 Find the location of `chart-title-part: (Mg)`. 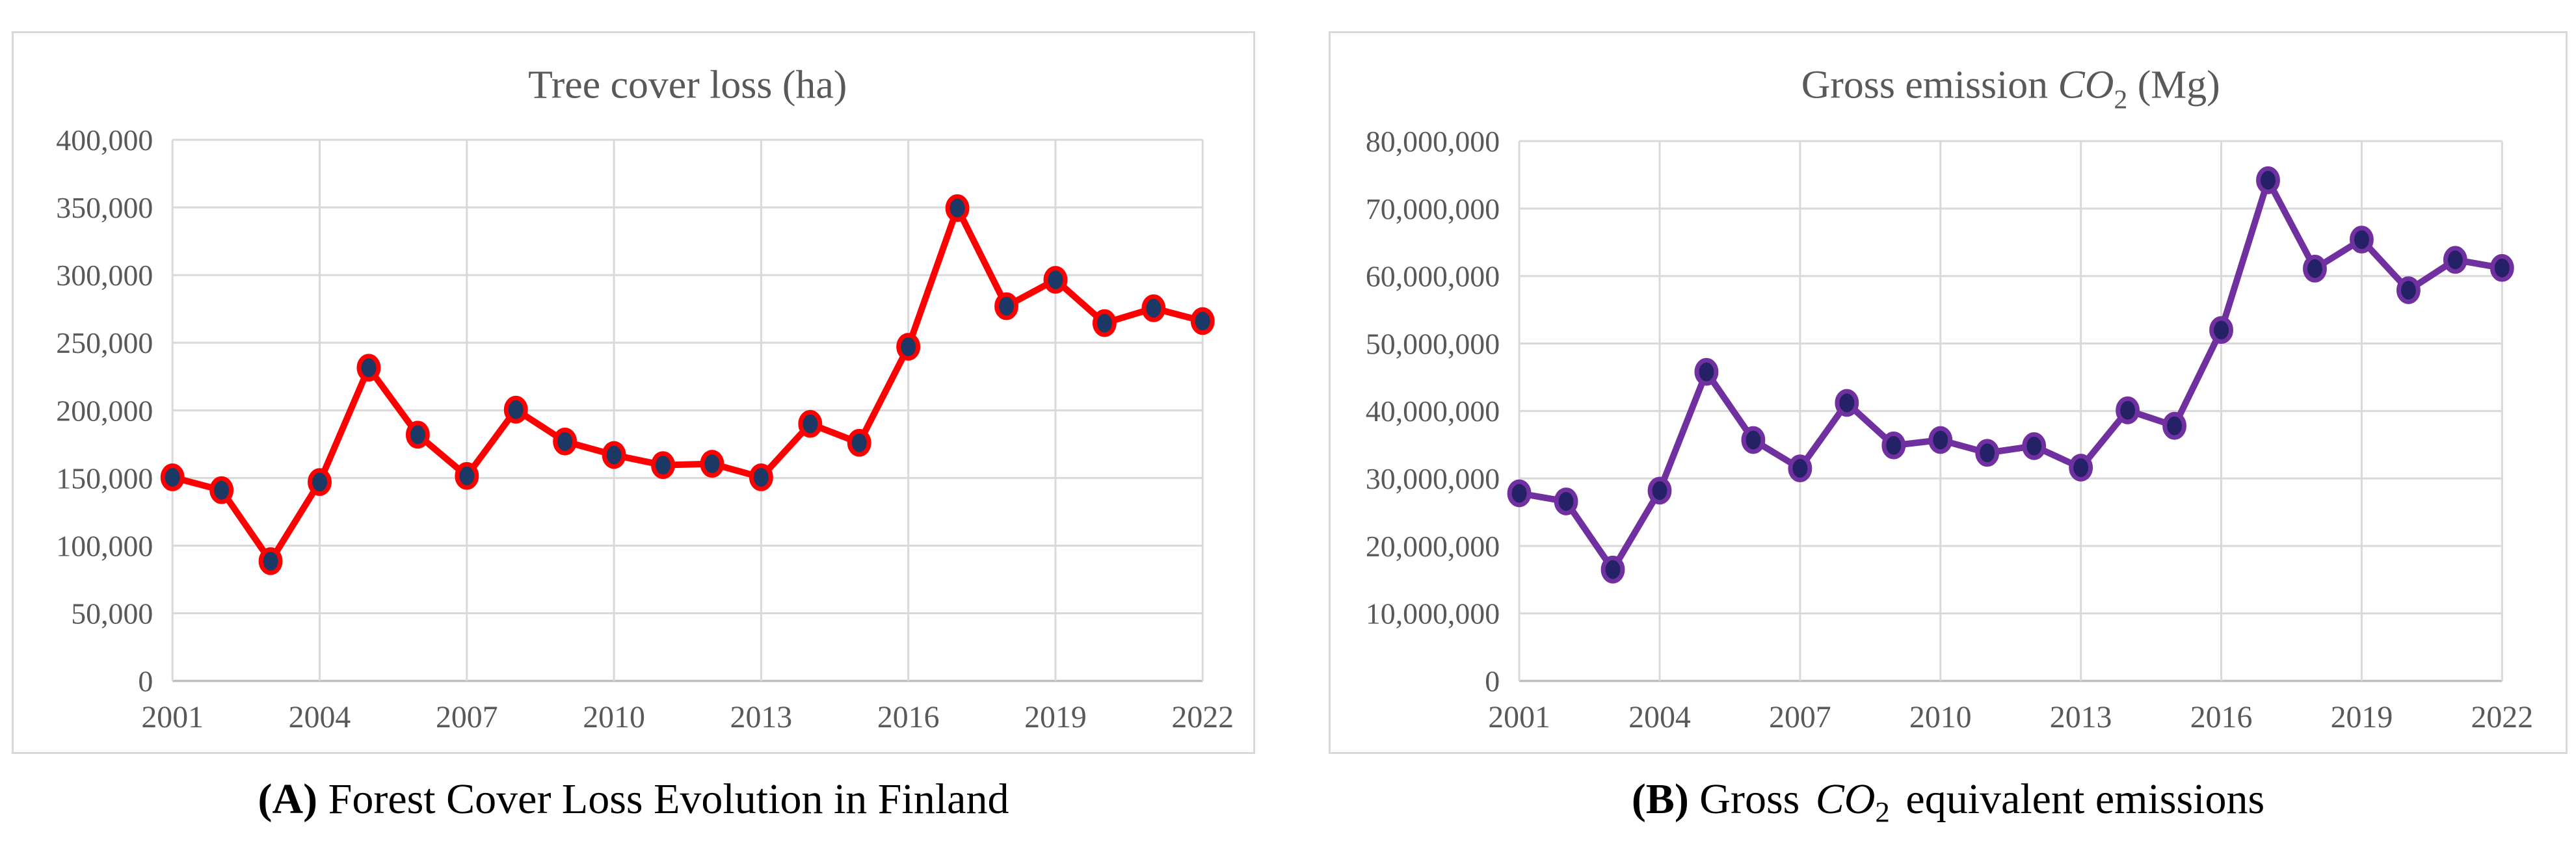

chart-title-part: (Mg) is located at coordinates (2173, 85).